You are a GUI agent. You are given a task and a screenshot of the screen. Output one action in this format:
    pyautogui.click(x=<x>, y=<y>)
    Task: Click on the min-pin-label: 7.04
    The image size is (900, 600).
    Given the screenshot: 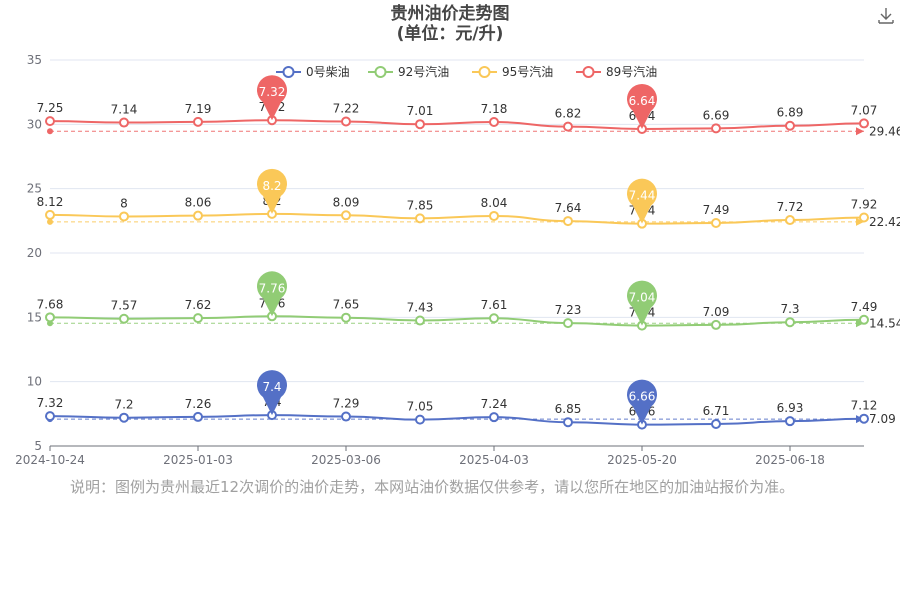 What is the action you would take?
    pyautogui.click(x=642, y=298)
    